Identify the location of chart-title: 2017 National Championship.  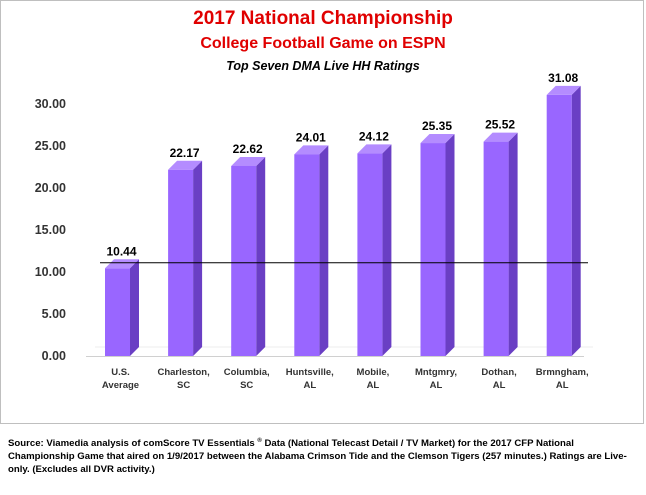
(323, 18).